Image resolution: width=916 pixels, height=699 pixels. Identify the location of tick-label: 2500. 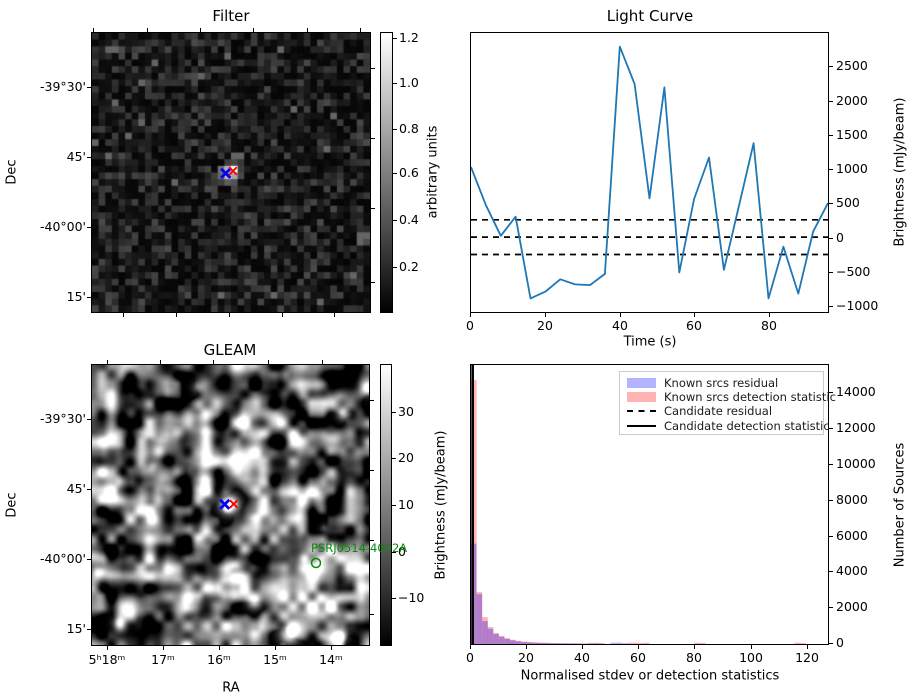
(852, 65).